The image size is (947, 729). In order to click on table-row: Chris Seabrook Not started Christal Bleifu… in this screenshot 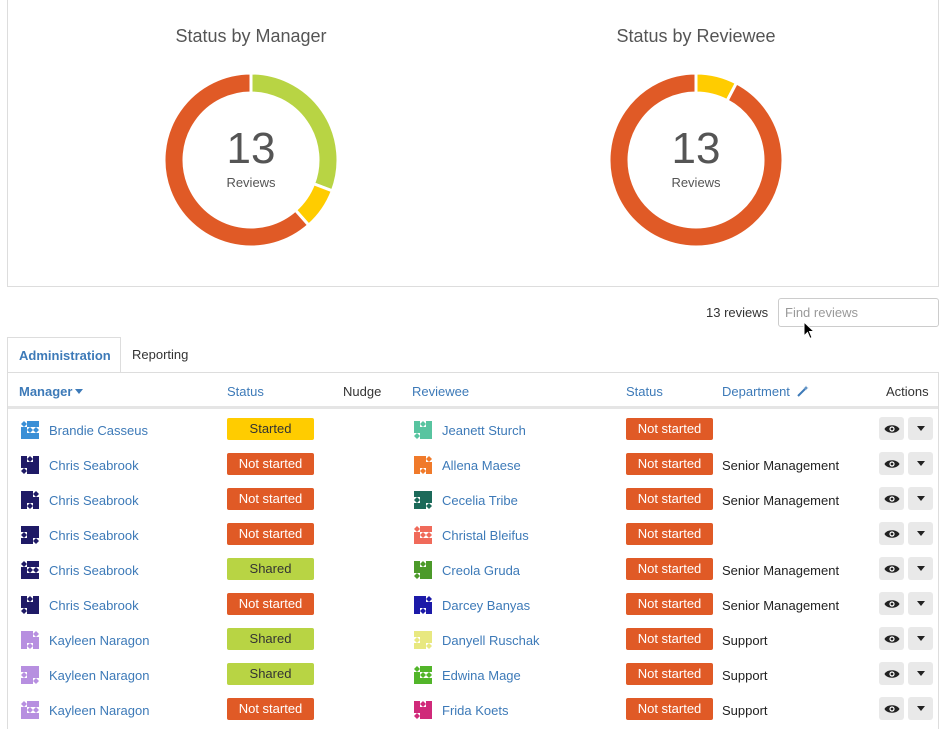, I will do `click(473, 535)`.